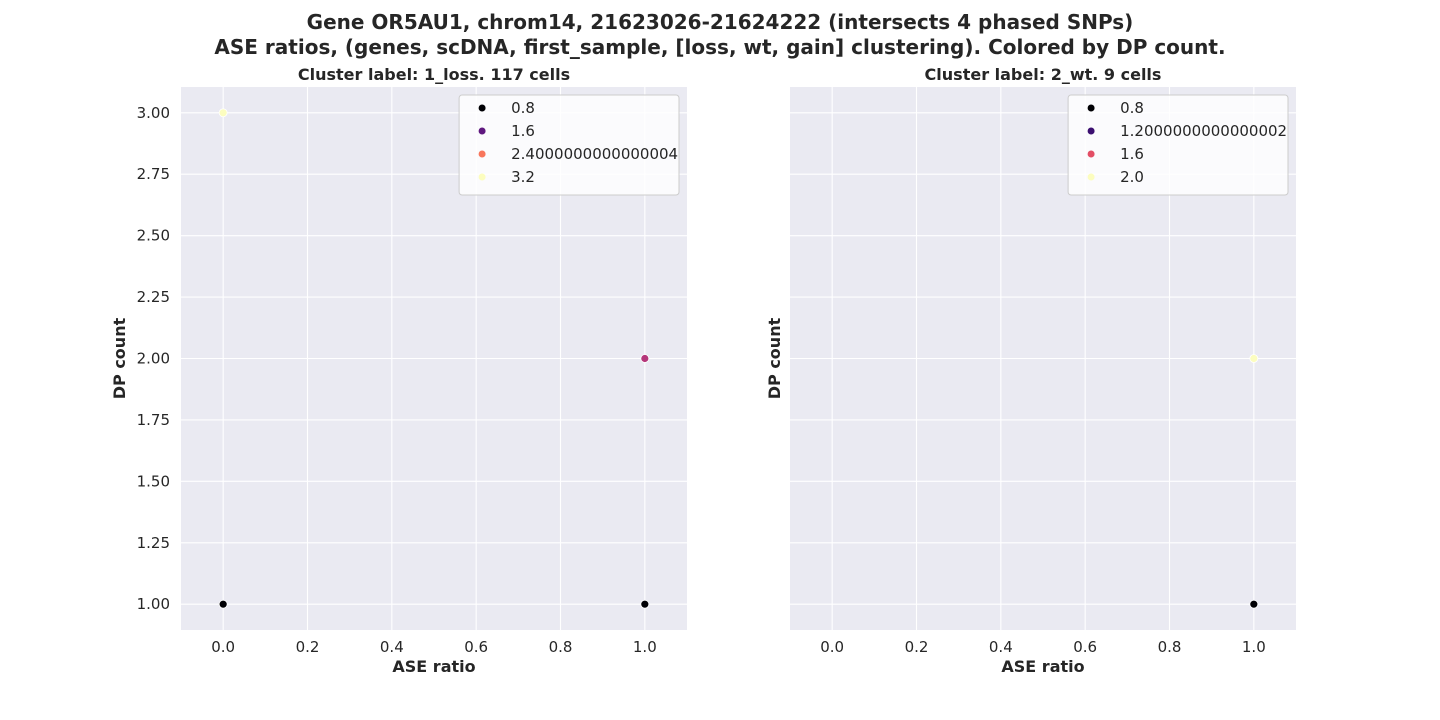 The width and height of the screenshot is (1440, 720). I want to click on y-tick-label: 1.75, so click(153, 420).